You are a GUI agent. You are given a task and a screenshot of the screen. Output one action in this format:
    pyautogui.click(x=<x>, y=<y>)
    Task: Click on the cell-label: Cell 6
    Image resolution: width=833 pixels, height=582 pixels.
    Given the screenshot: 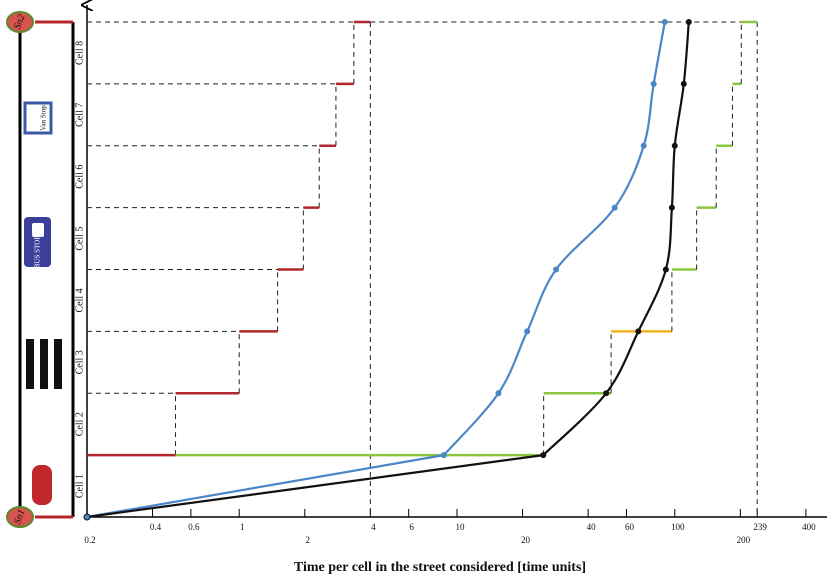 What is the action you would take?
    pyautogui.click(x=79, y=177)
    